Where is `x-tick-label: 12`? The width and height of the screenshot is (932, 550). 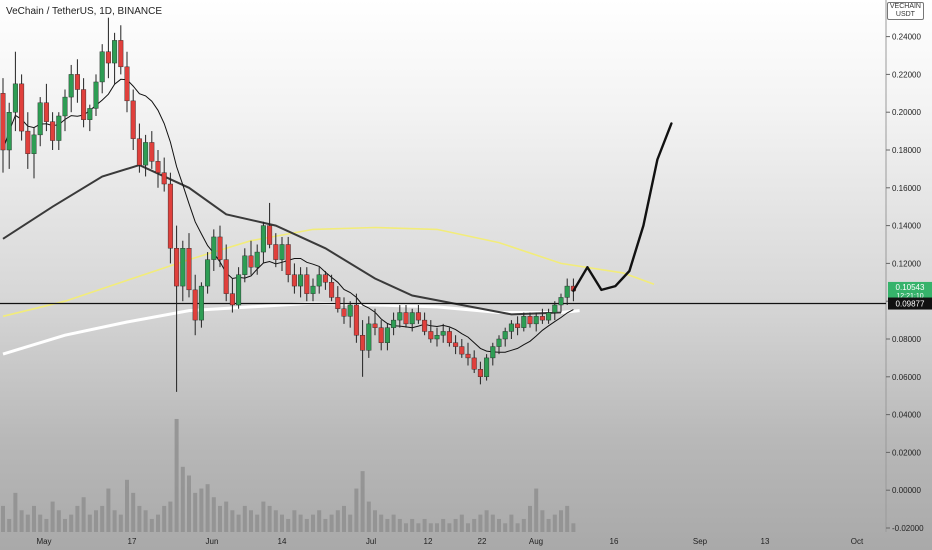 x-tick-label: 12 is located at coordinates (428, 541).